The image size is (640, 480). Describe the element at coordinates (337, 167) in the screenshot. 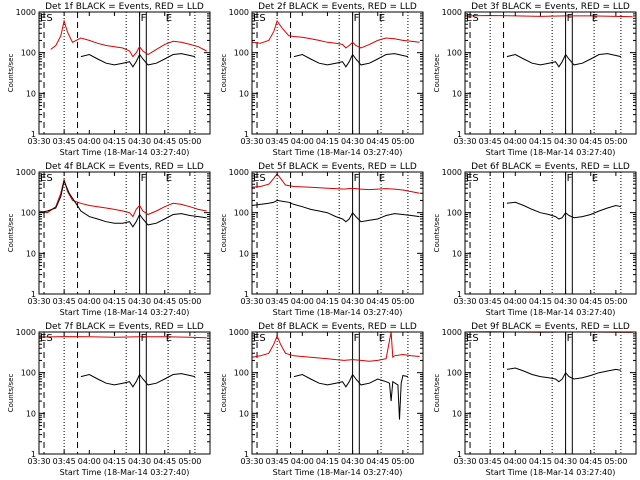

I see `chart-title: Det 5f BLACK = Events, RED = LLD` at that location.